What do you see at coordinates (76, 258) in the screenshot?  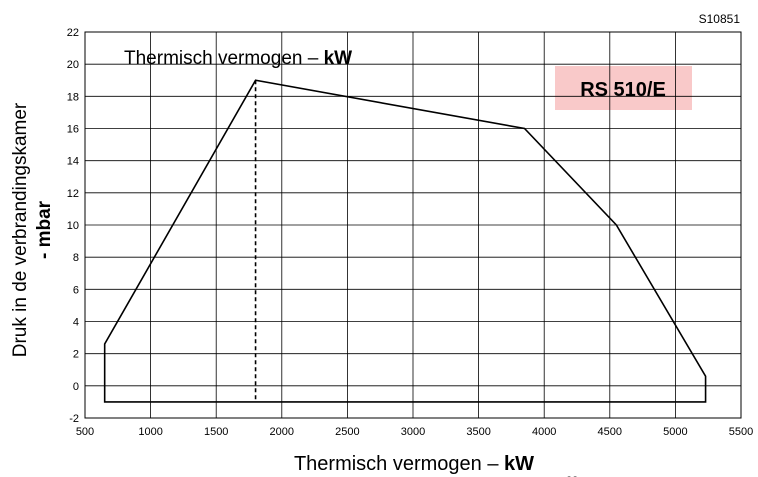 I see `y-tick-label: 8` at bounding box center [76, 258].